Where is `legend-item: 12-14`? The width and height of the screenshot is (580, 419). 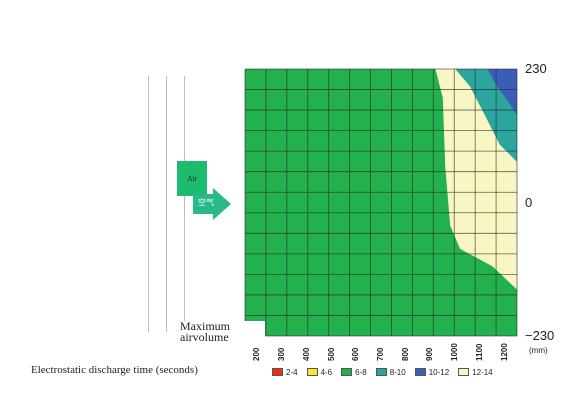
legend-item: 12-14 is located at coordinates (475, 372).